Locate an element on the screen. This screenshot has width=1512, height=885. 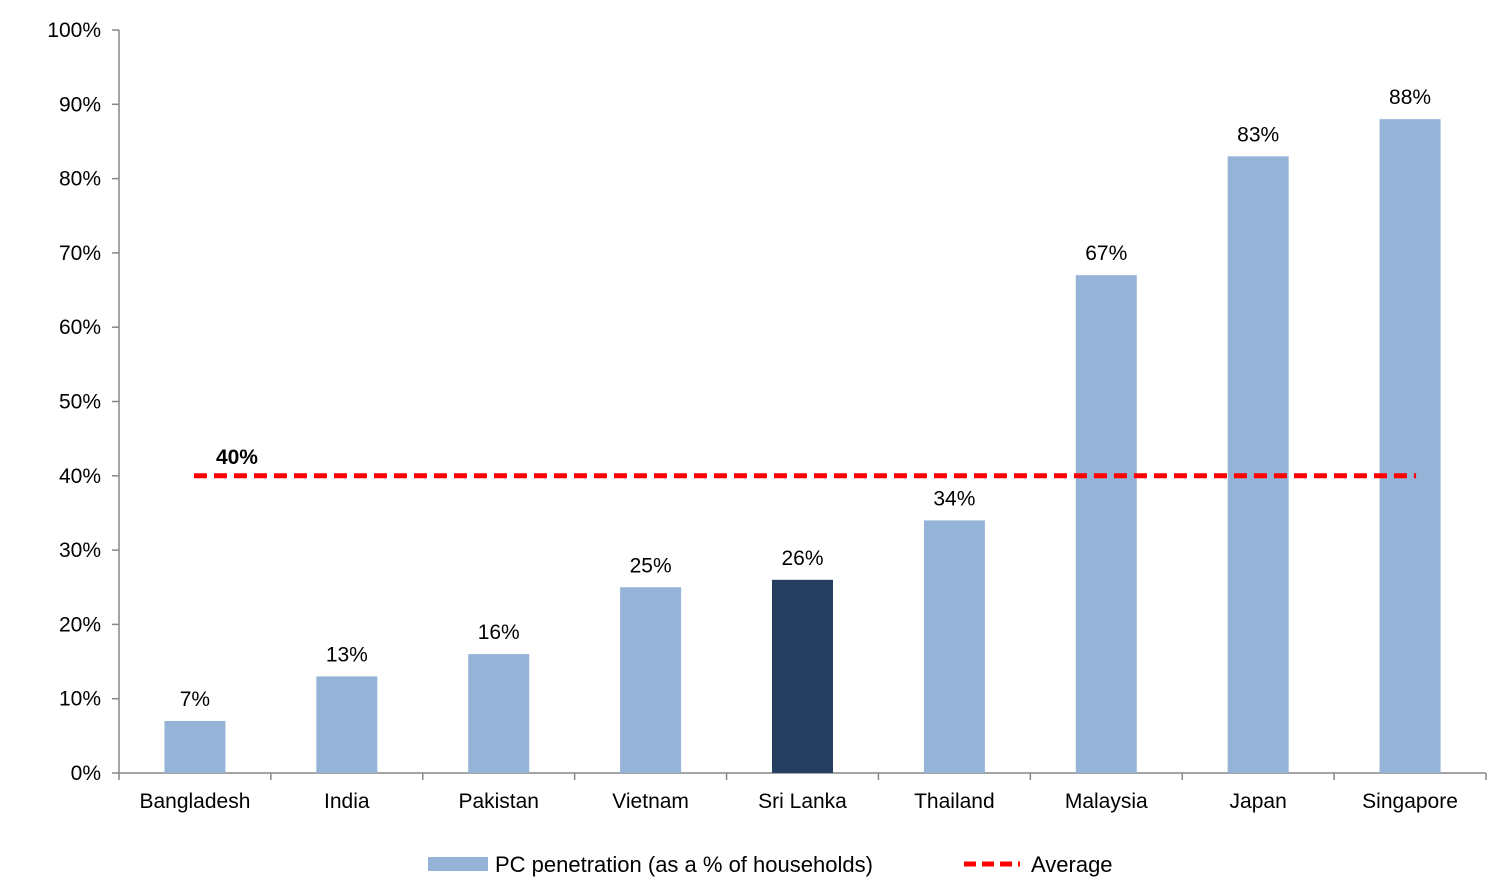
data-label: 83% is located at coordinates (1258, 134).